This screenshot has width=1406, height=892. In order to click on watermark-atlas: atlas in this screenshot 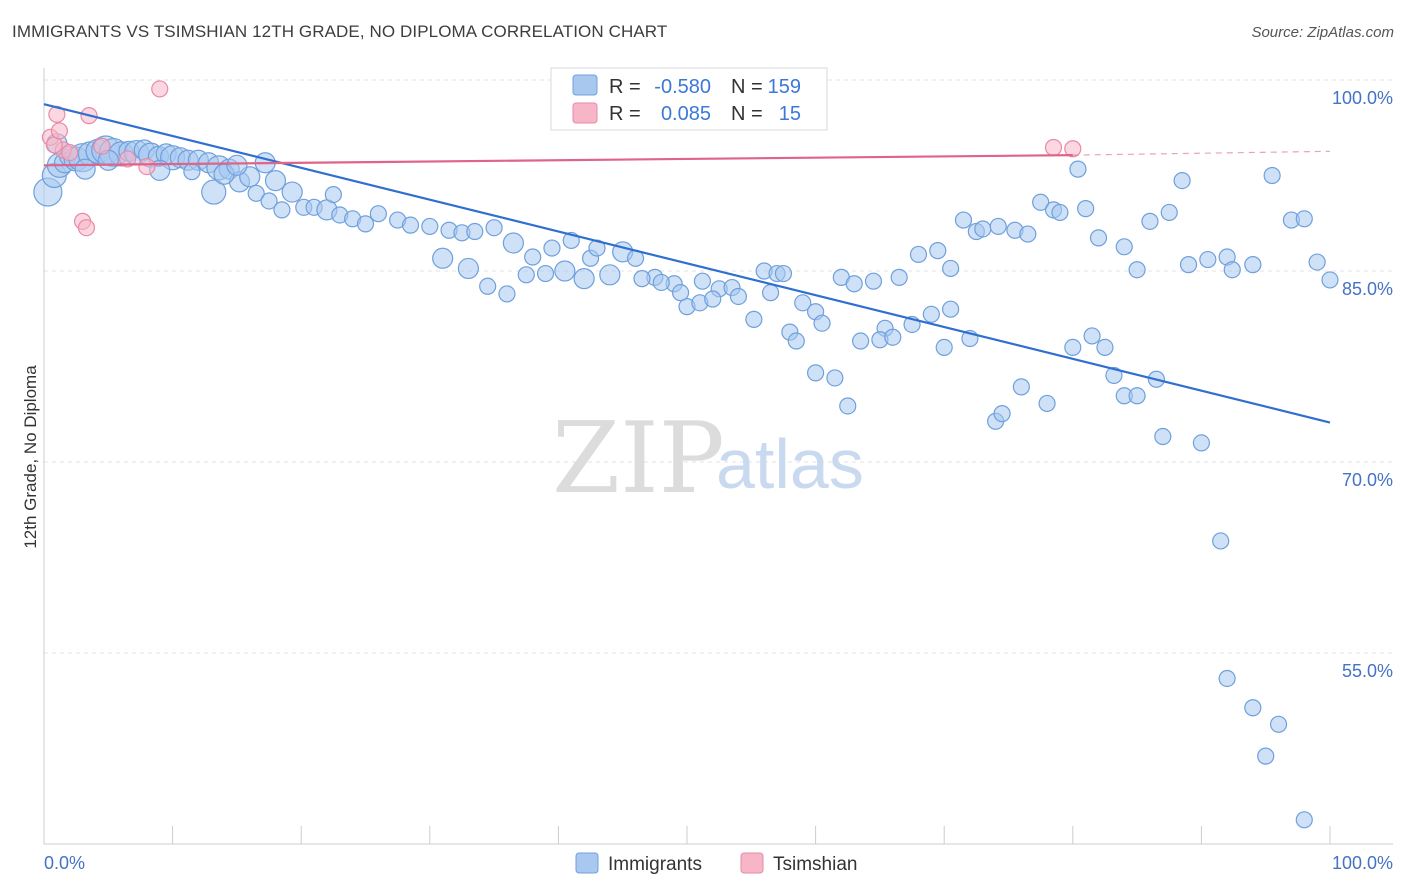, I will do `click(790, 464)`.